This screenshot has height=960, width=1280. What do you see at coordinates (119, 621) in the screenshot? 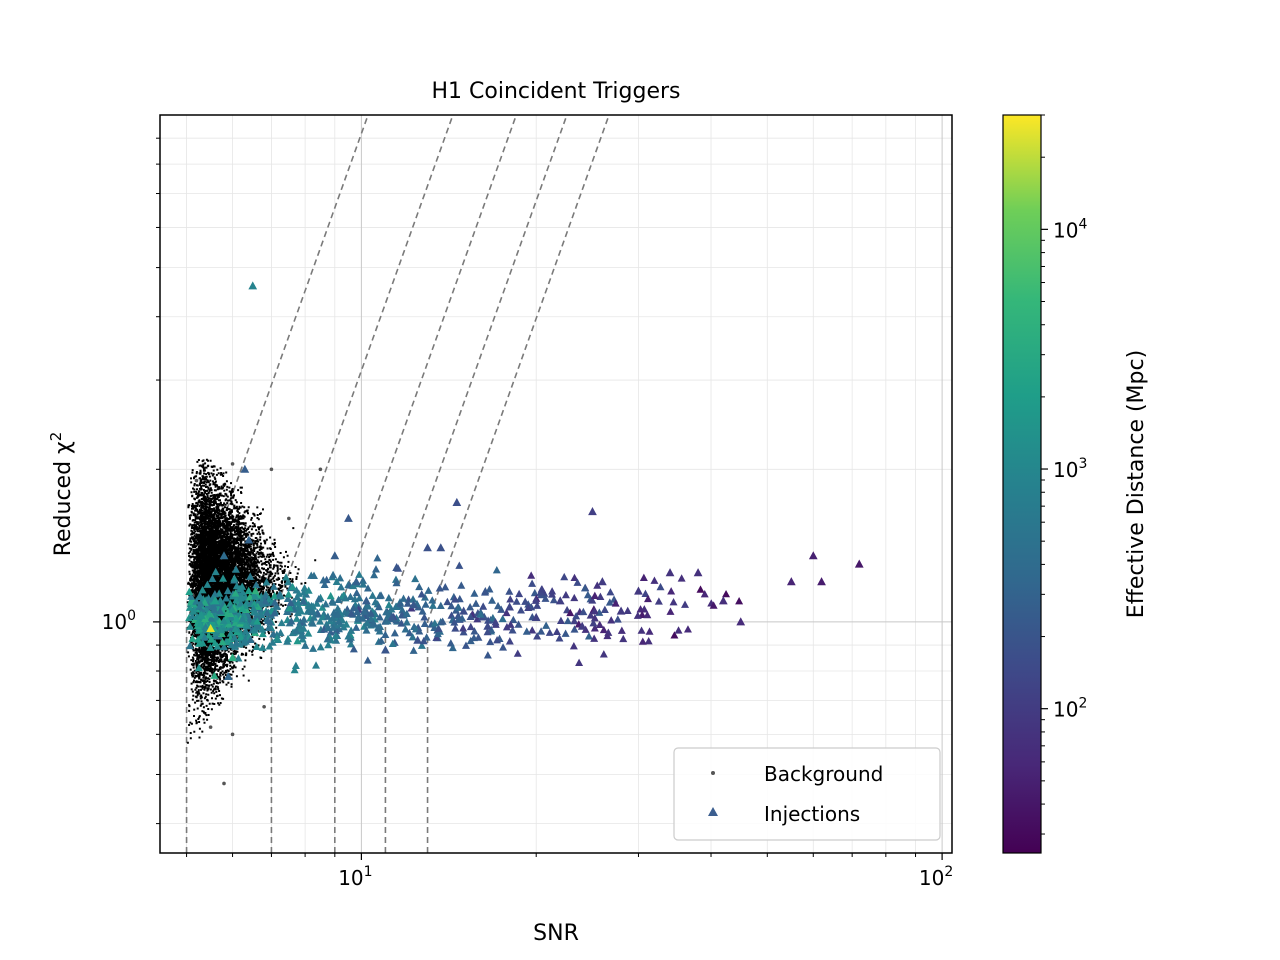
I see `y-tick-label: 100` at bounding box center [119, 621].